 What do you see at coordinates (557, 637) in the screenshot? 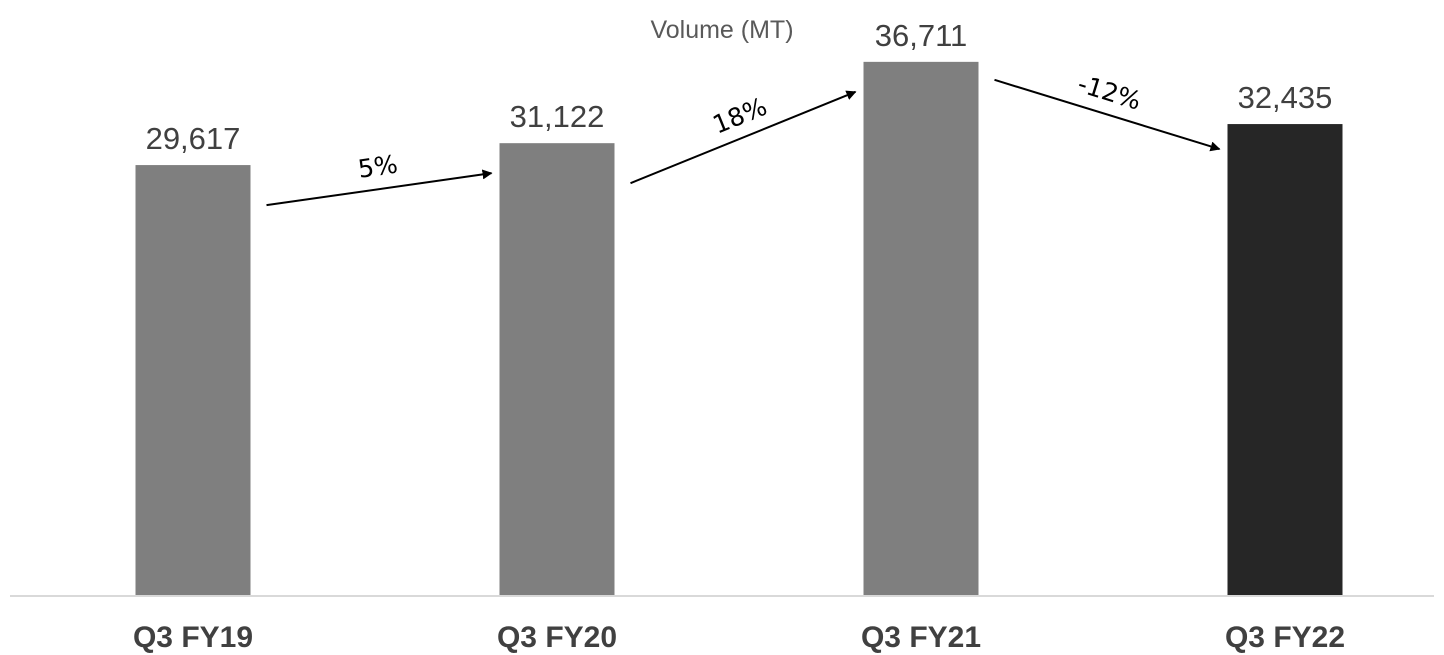
I see `category-label-2: Q3 FY20` at bounding box center [557, 637].